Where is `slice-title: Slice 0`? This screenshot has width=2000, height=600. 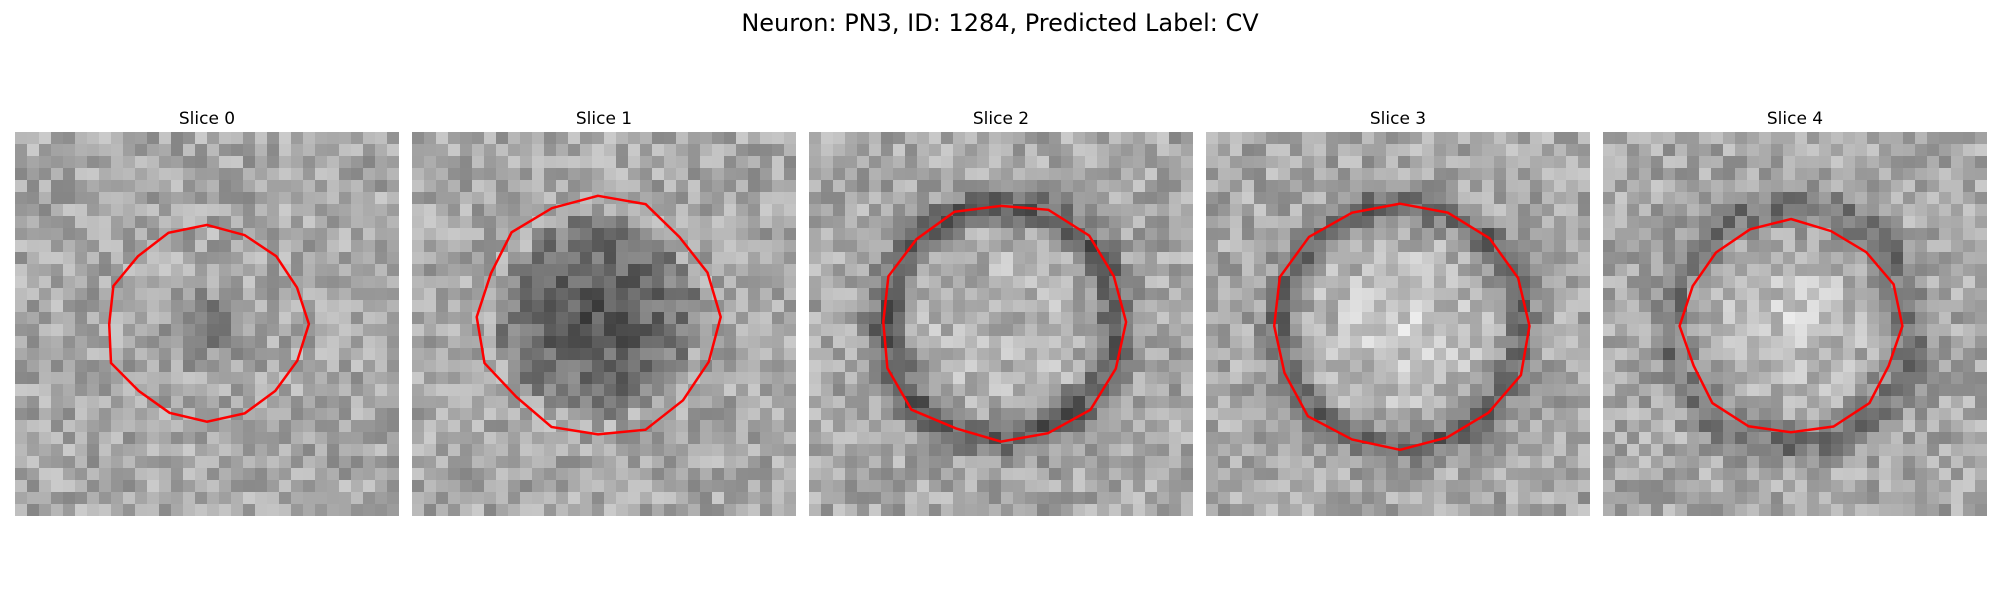 slice-title: Slice 0 is located at coordinates (207, 119).